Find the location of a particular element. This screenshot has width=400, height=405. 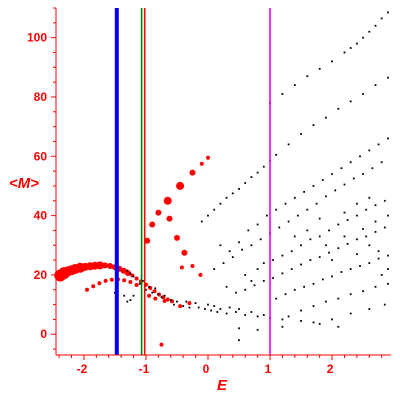

x-tick-label: -1 is located at coordinates (144, 369).